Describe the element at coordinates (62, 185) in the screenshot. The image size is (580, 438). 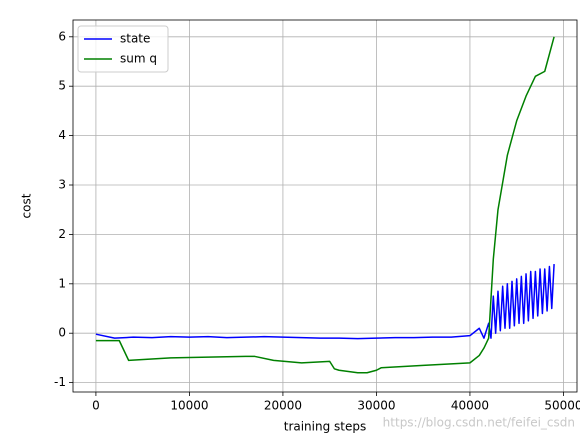
I see `y-tick-label: 3` at that location.